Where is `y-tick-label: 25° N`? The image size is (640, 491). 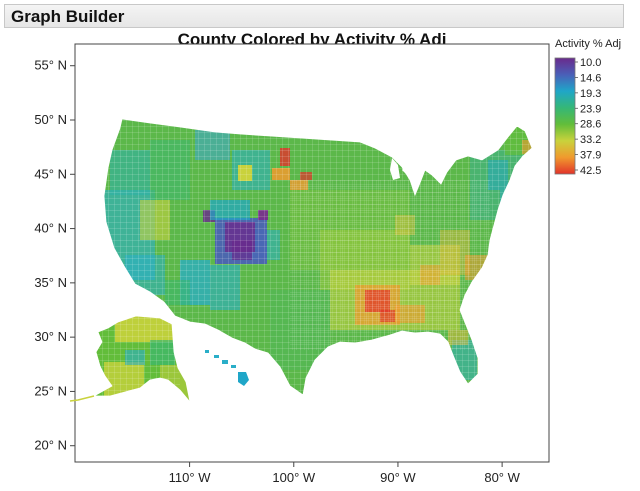
y-tick-label: 25° N is located at coordinates (50, 390).